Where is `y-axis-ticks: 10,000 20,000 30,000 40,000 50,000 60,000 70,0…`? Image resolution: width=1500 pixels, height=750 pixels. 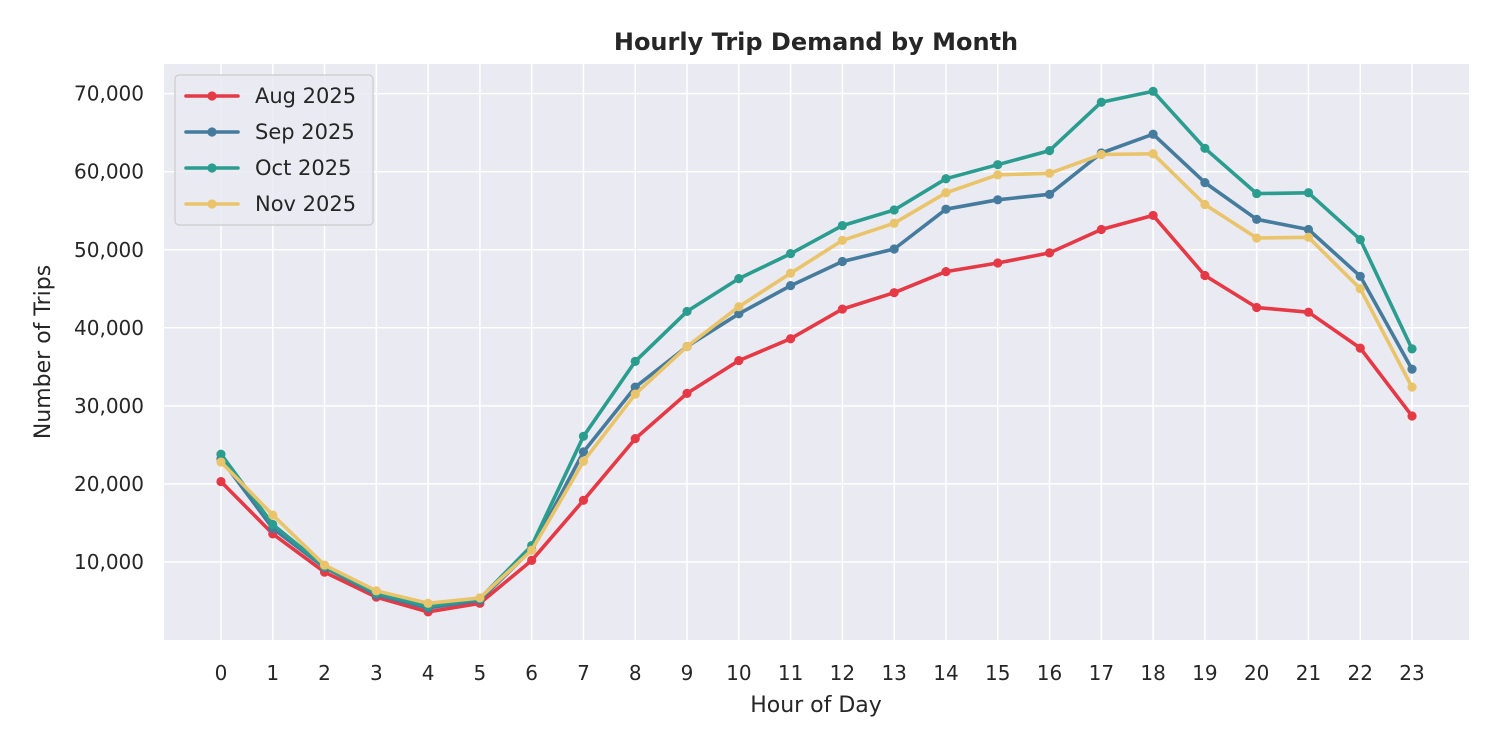
y-axis-ticks: 10,000 20,000 30,000 40,000 50,000 60,000 70,0… is located at coordinates (109, 328).